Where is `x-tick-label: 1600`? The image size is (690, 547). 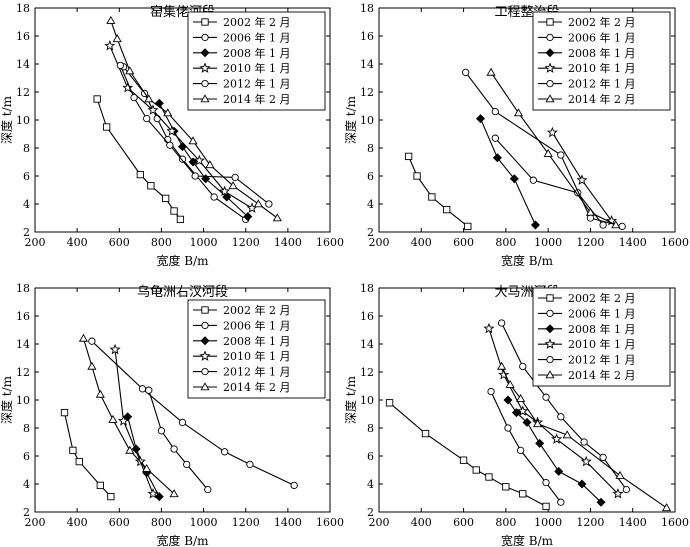
x-tick-label: 1600 is located at coordinates (675, 522).